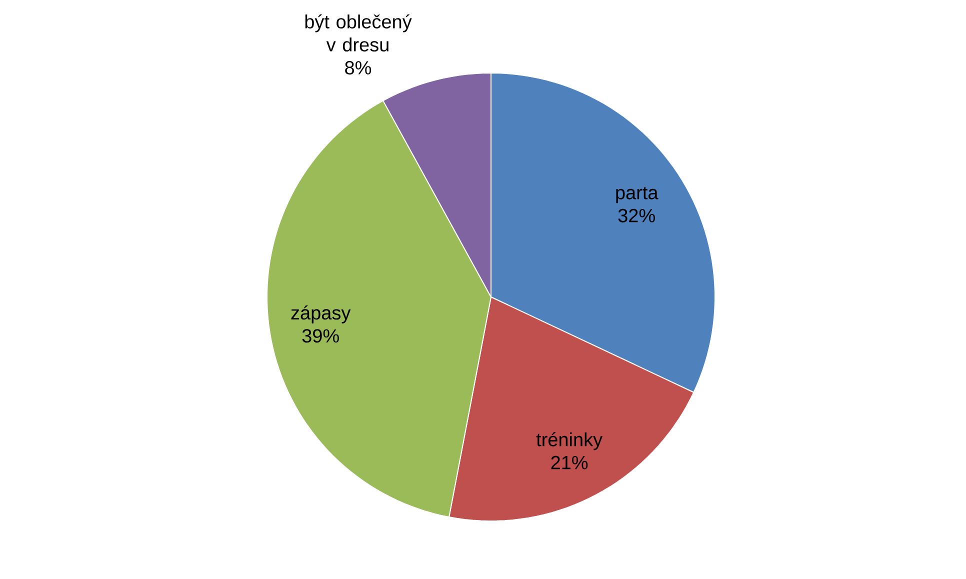 The height and width of the screenshot is (579, 966). I want to click on data-label: 21%, so click(569, 463).